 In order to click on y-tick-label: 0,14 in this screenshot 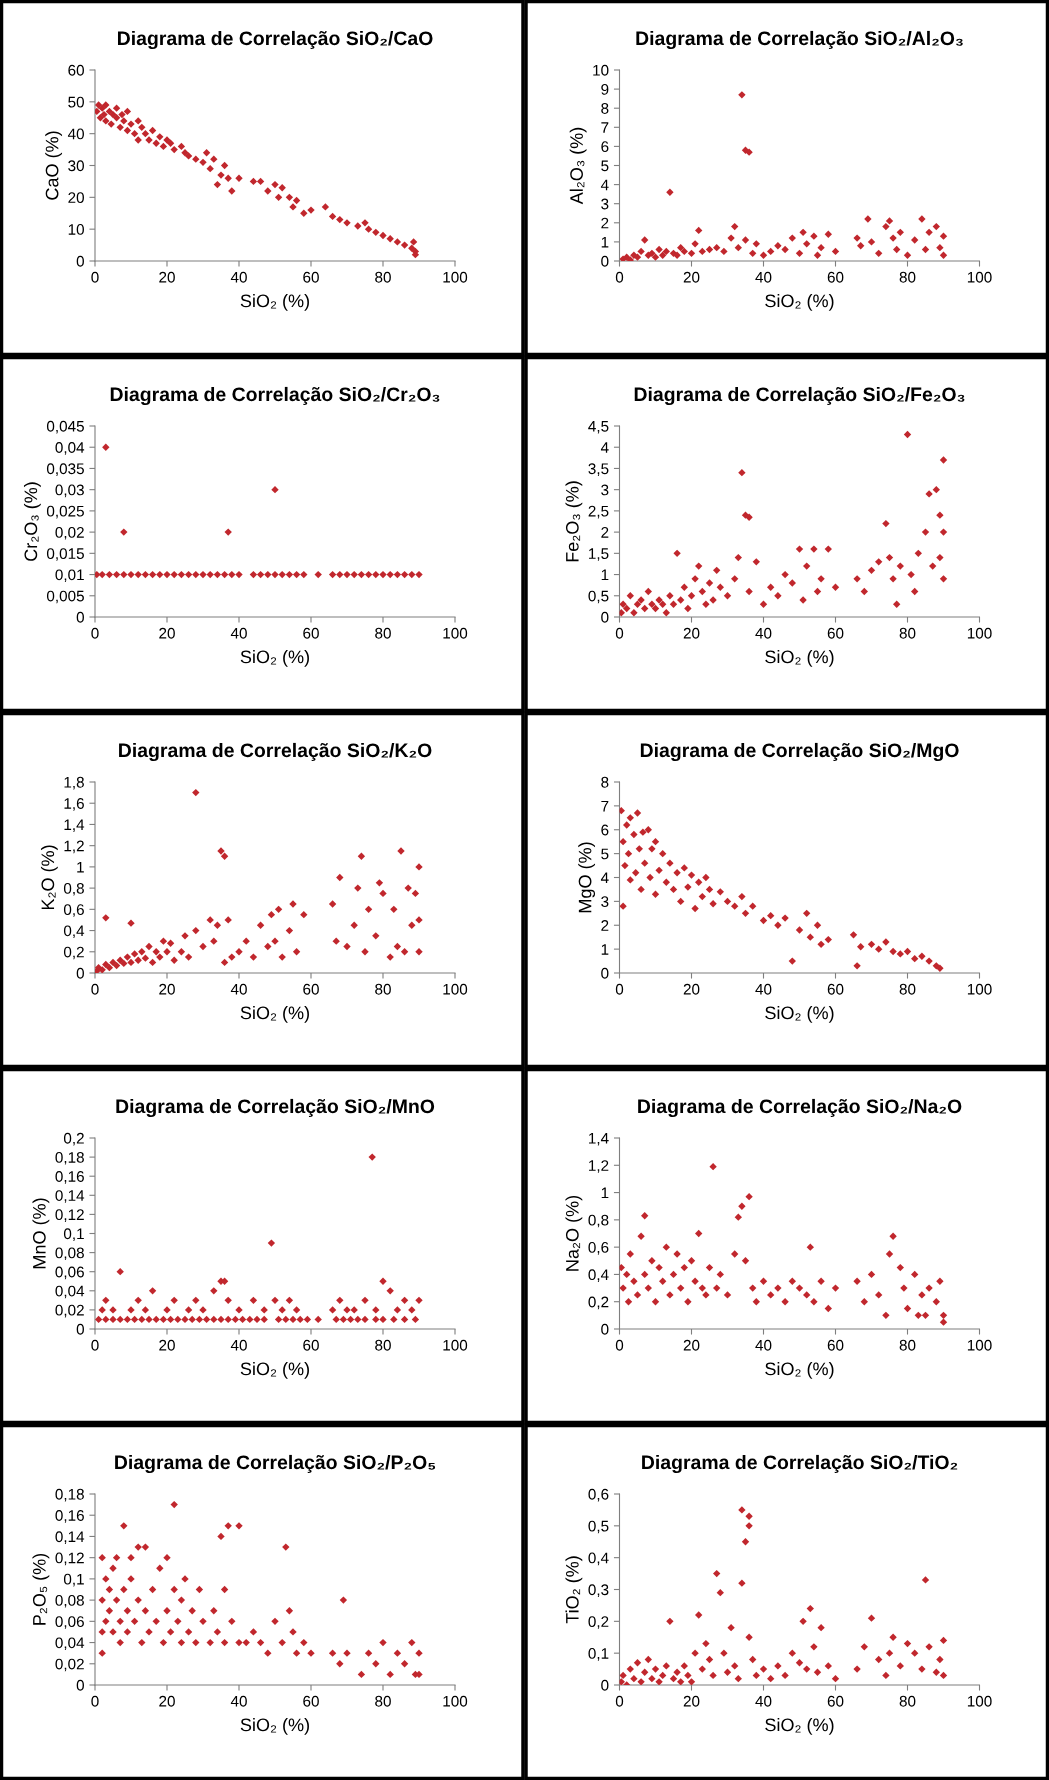, I will do `click(70, 1196)`.